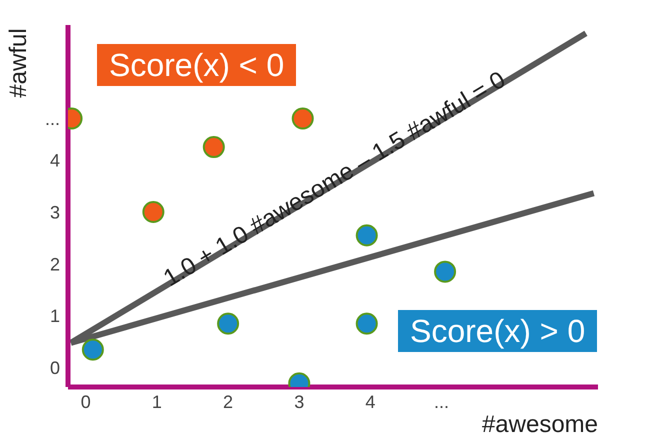  What do you see at coordinates (18, 63) in the screenshot?
I see `y-axis-title: #awful` at bounding box center [18, 63].